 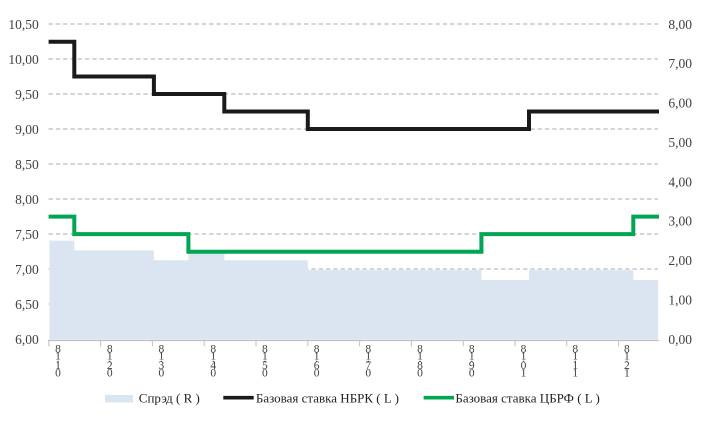 What do you see at coordinates (27, 94) in the screenshot?
I see `svg-text: 9,50` at bounding box center [27, 94].